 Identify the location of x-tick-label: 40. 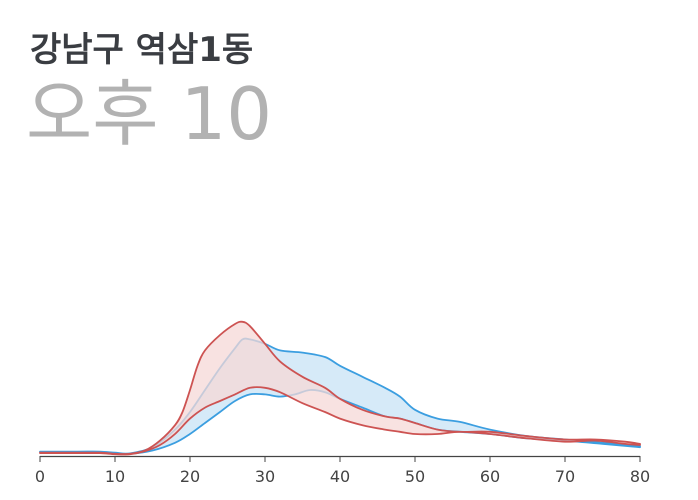
(340, 476).